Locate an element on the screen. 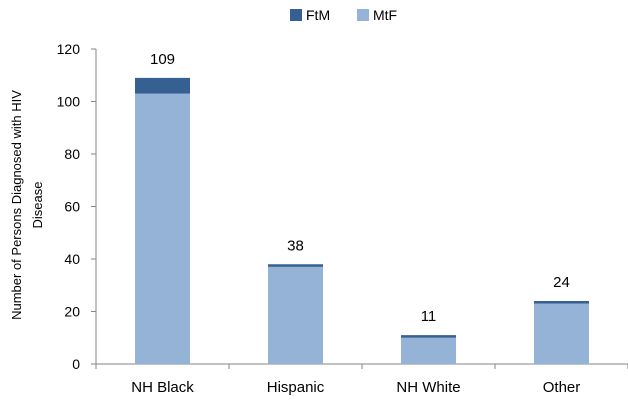  bar-ftm-nh-white is located at coordinates (428, 336).